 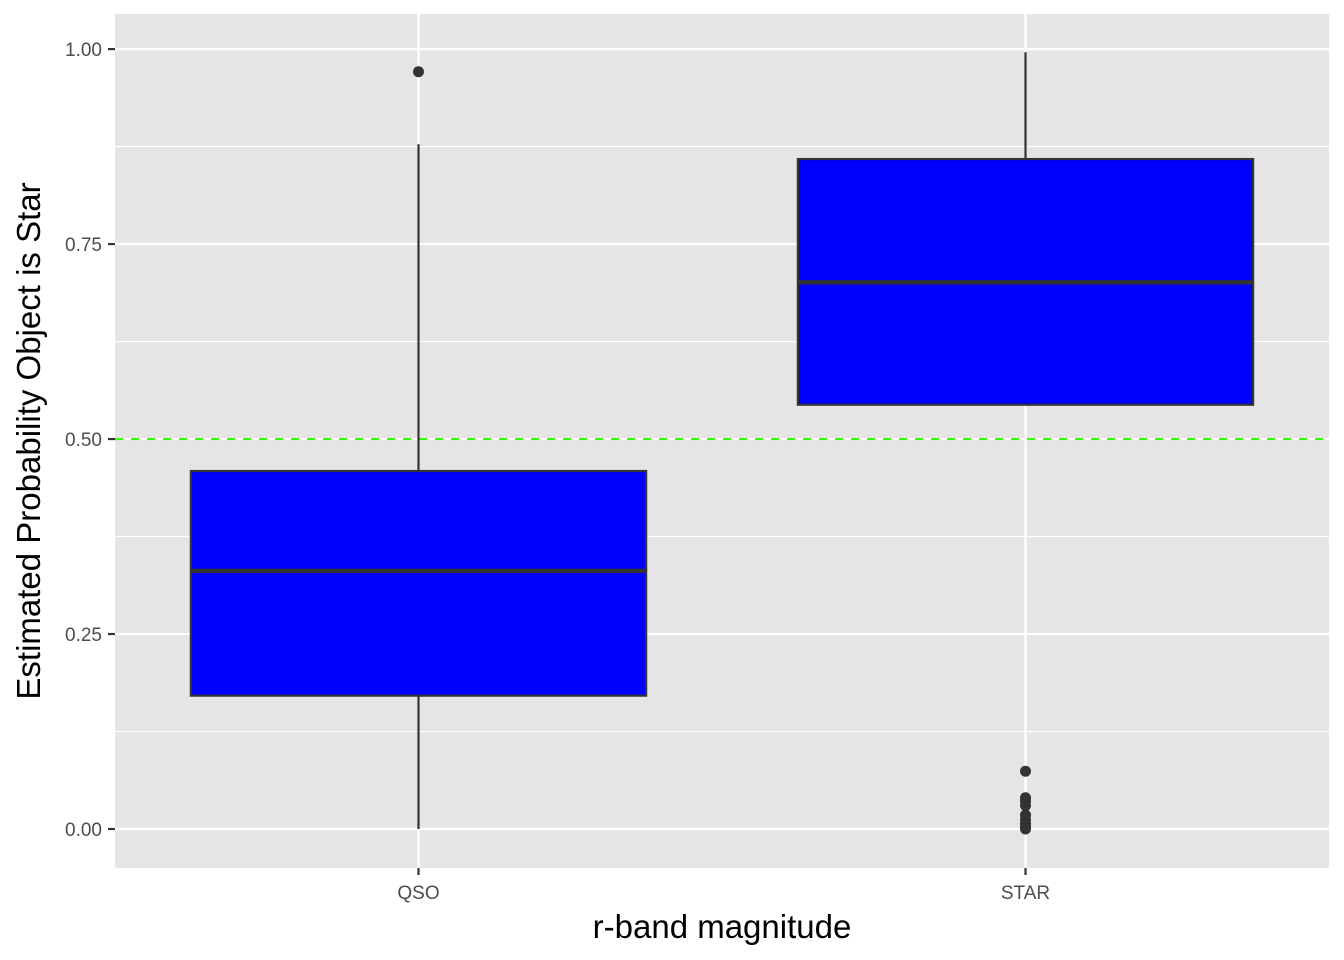 What do you see at coordinates (83, 440) in the screenshot?
I see `y-tick-label: 0.50` at bounding box center [83, 440].